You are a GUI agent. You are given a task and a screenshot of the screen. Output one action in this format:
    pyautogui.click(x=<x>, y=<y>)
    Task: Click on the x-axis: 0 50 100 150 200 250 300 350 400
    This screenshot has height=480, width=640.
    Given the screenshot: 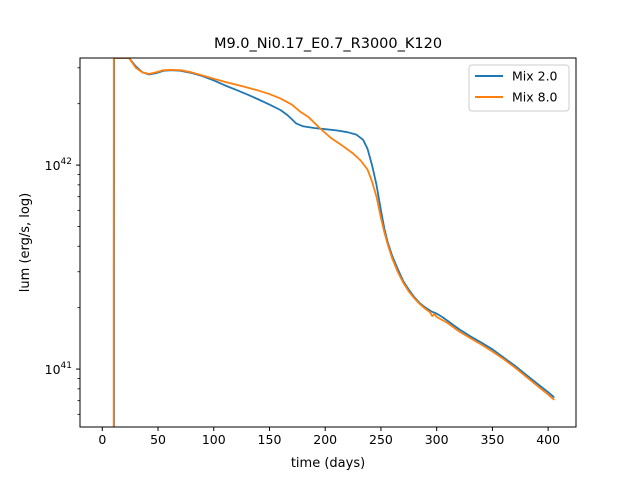 What is the action you would take?
    pyautogui.click(x=329, y=437)
    